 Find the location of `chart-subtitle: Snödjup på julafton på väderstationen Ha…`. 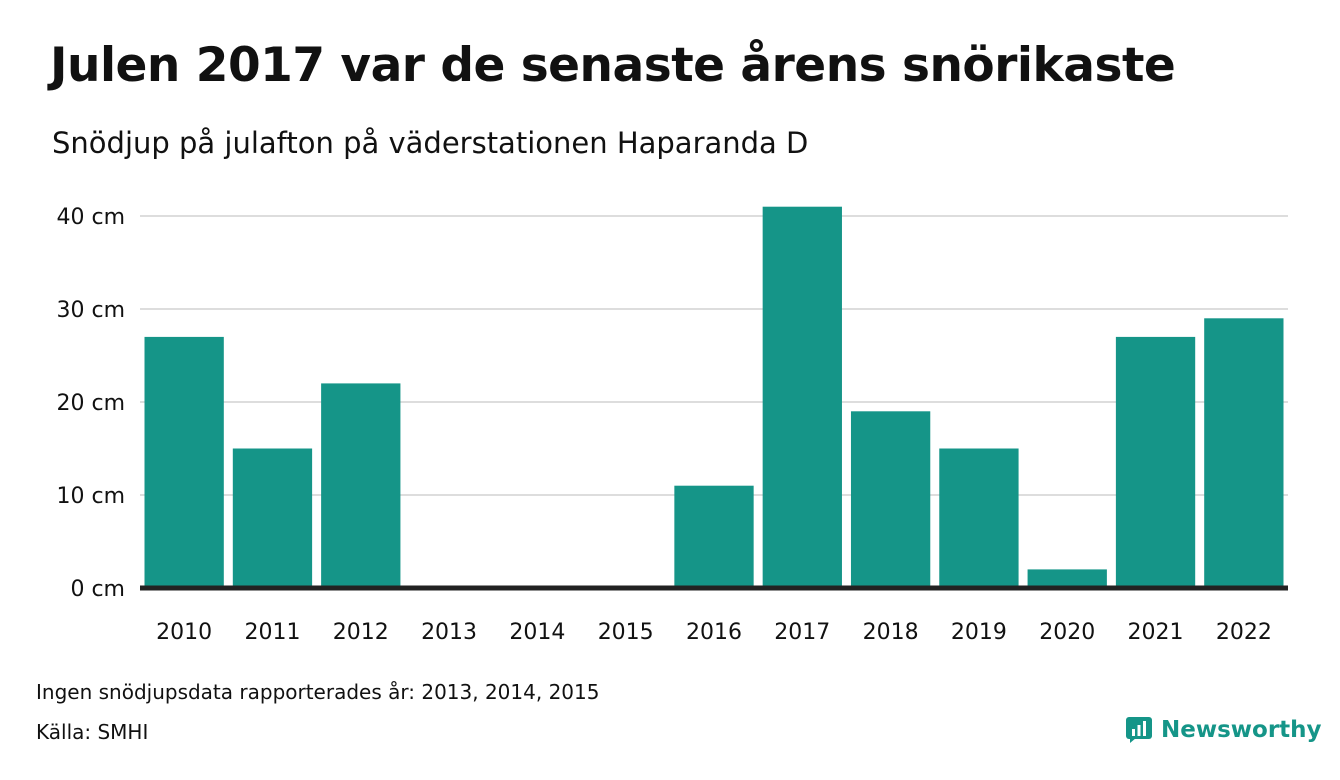

chart-subtitle: Snödjup på julafton på väderstationen Ha… is located at coordinates (430, 143).